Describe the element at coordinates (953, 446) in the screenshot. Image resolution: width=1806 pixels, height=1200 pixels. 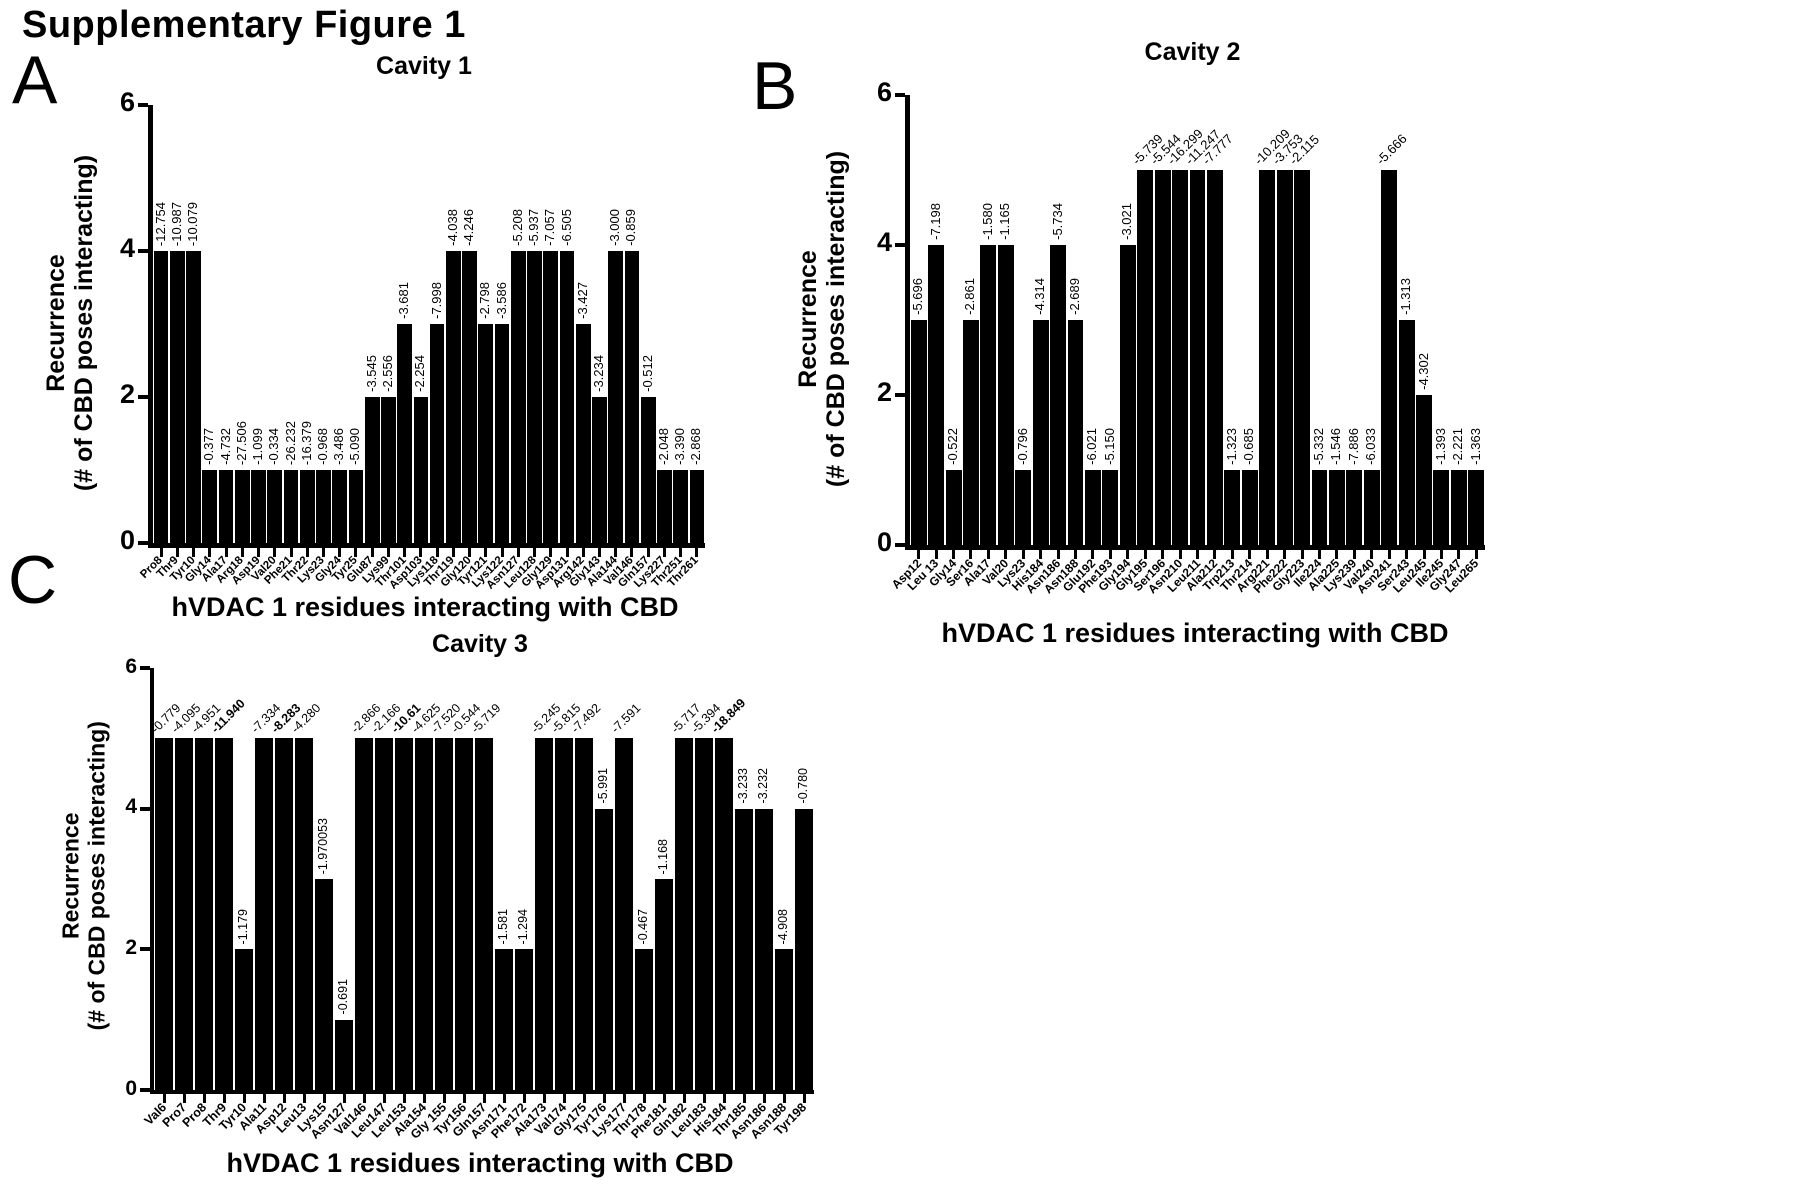
I see `bar-value-label: -0.522` at that location.